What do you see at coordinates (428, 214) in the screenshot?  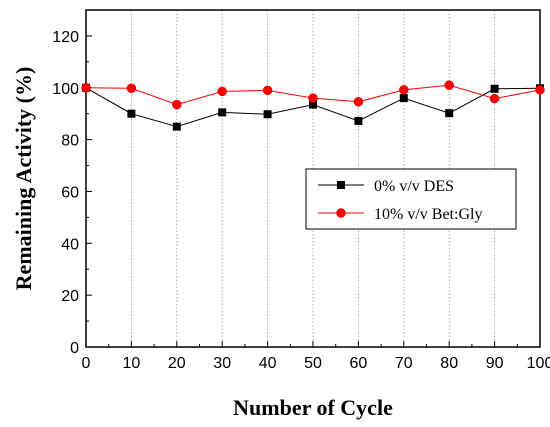 I see `legend-label-1: 10% v/v Bet:Gly` at bounding box center [428, 214].